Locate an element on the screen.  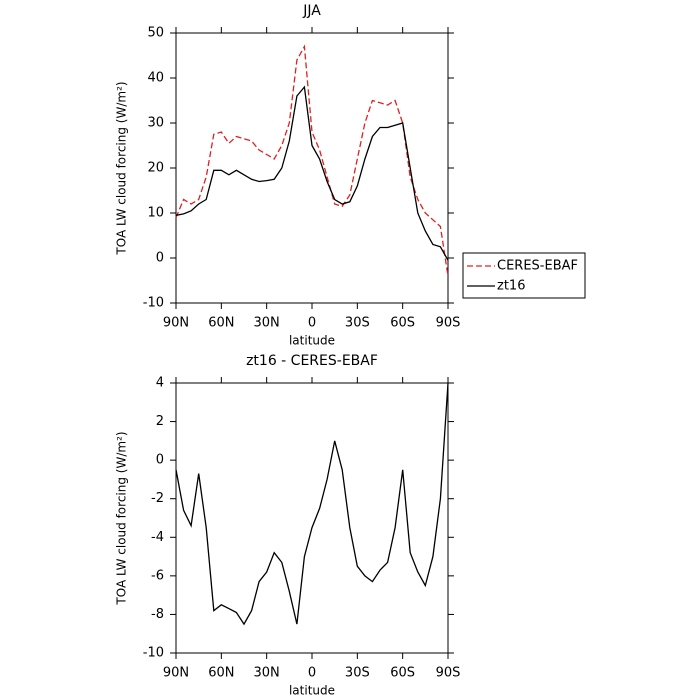
y-tick-label: 50 is located at coordinates (155, 33).